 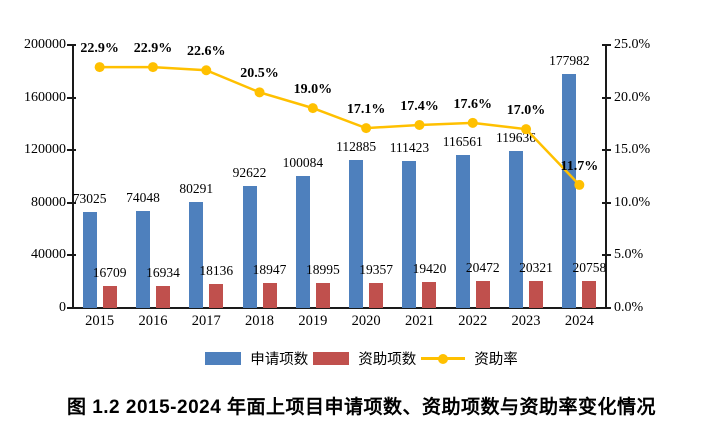 What do you see at coordinates (223, 358) in the screenshot?
I see `applications-bar-legend-swatch` at bounding box center [223, 358].